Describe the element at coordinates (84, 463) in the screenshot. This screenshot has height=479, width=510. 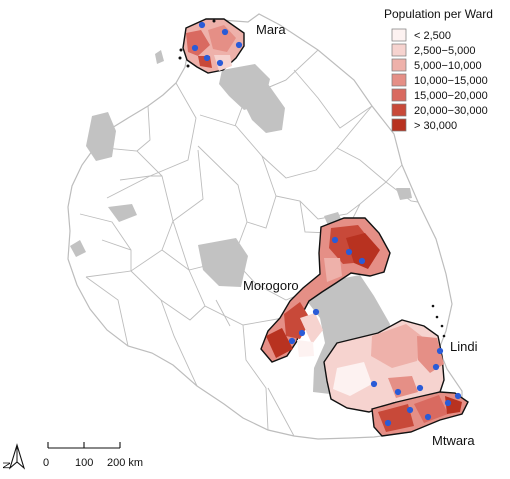
I see `scale-tick-100: 100` at that location.